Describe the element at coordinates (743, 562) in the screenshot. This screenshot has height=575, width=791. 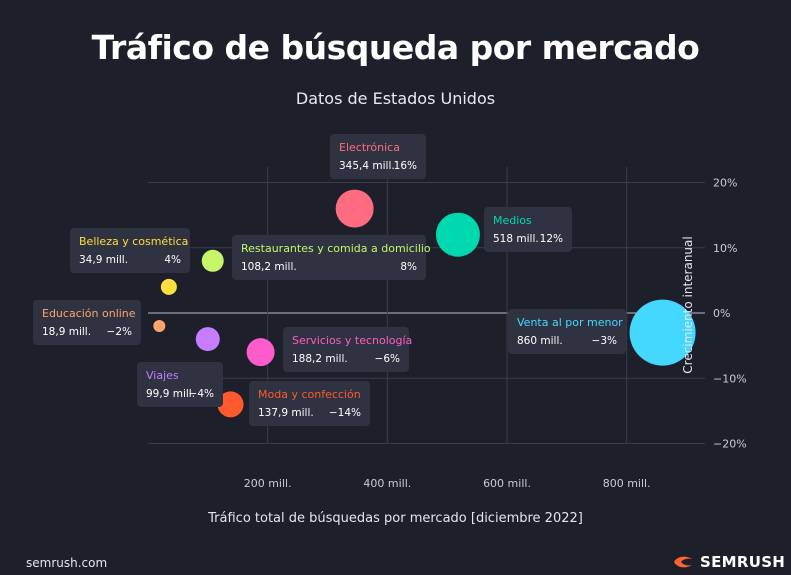
I see `brand-name: SEMRUSH` at that location.